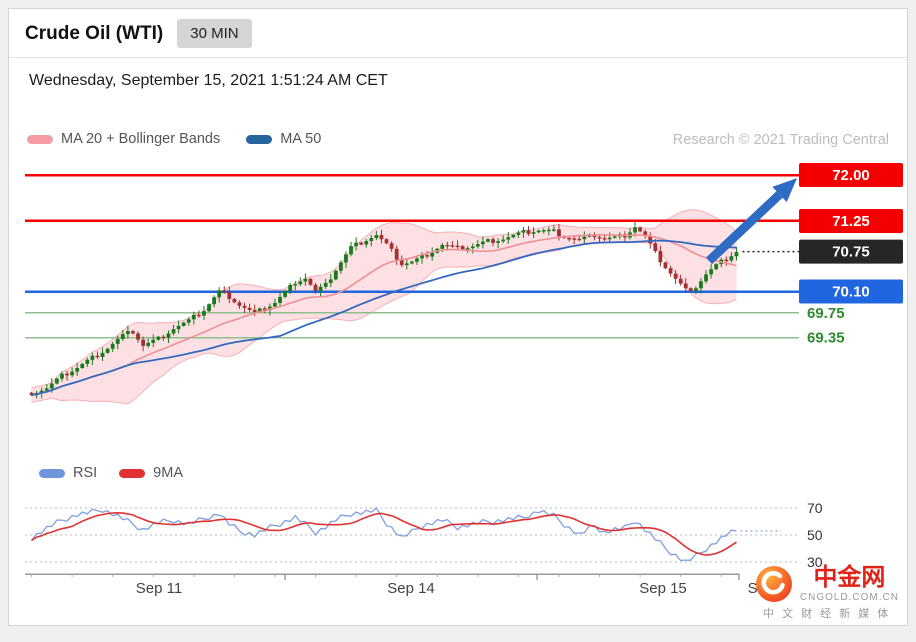  I want to click on forecast-arrow-head, so click(784, 190).